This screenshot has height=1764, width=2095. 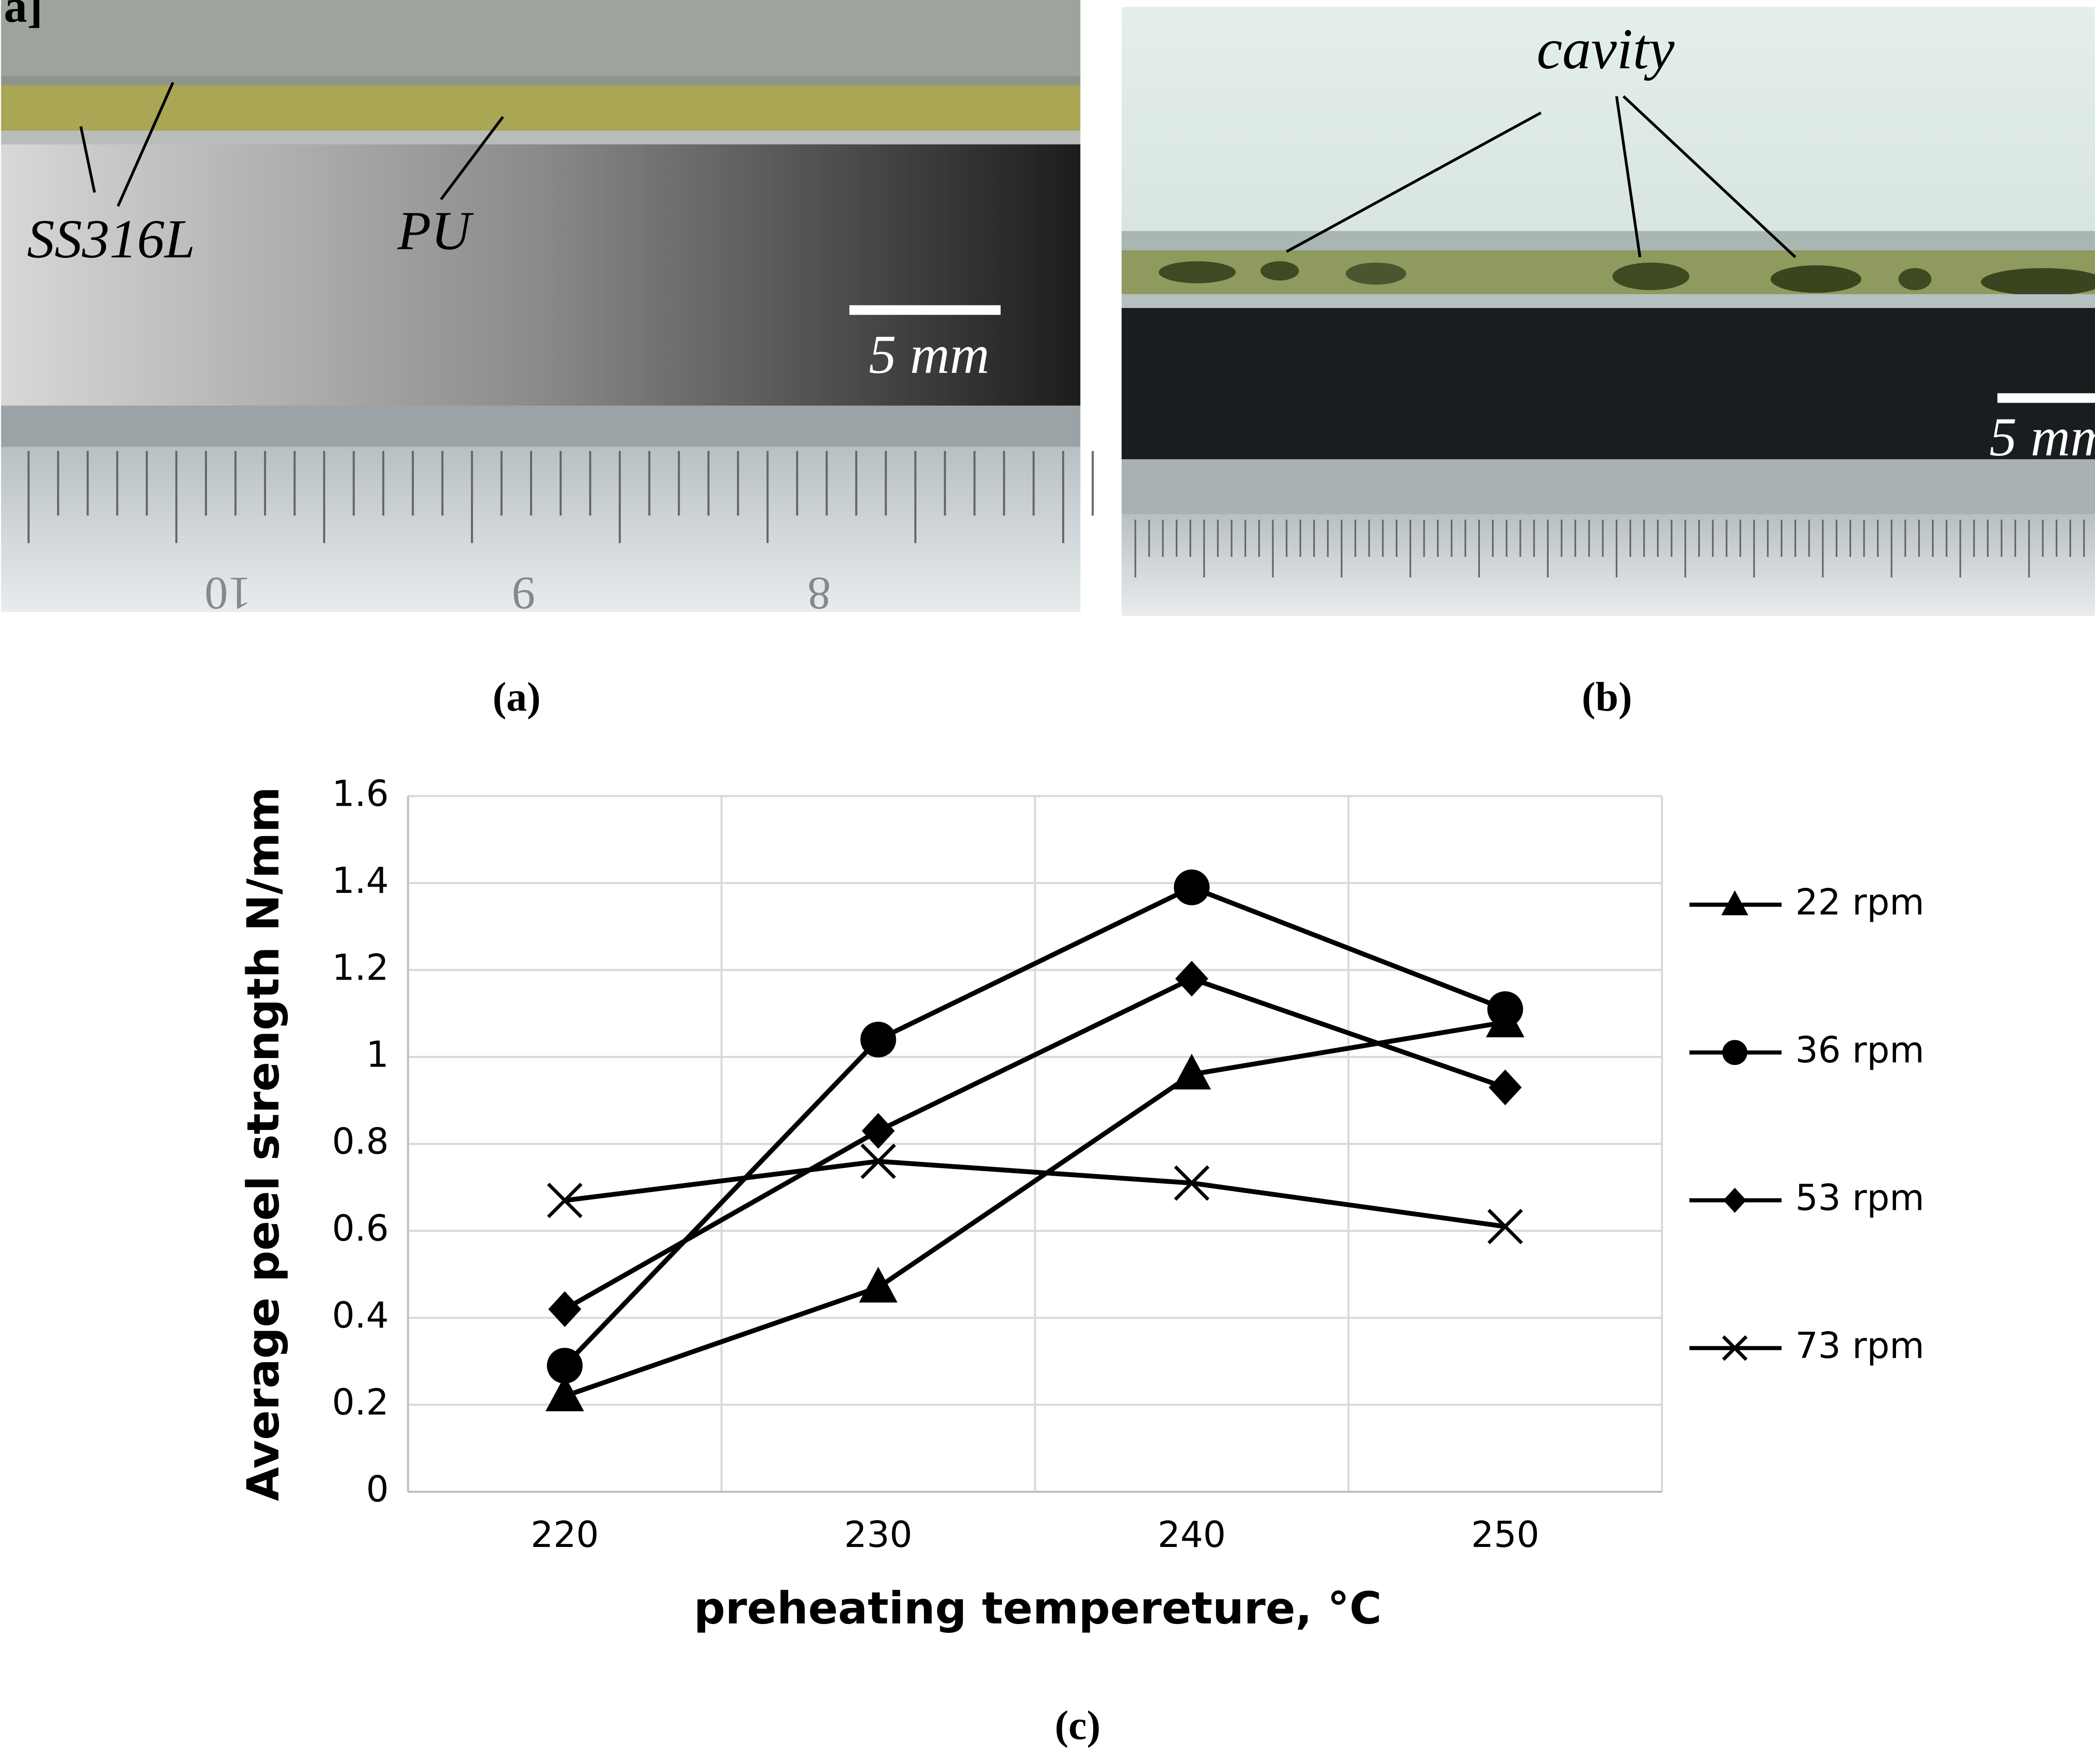 What do you see at coordinates (1859, 1050) in the screenshot?
I see `legend-label: 36 rpm` at bounding box center [1859, 1050].